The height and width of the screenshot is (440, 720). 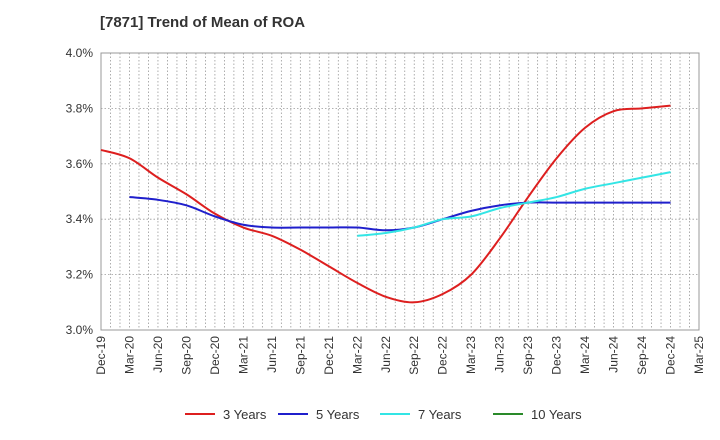 I want to click on y-tick-label: 3.2%, so click(x=80, y=275).